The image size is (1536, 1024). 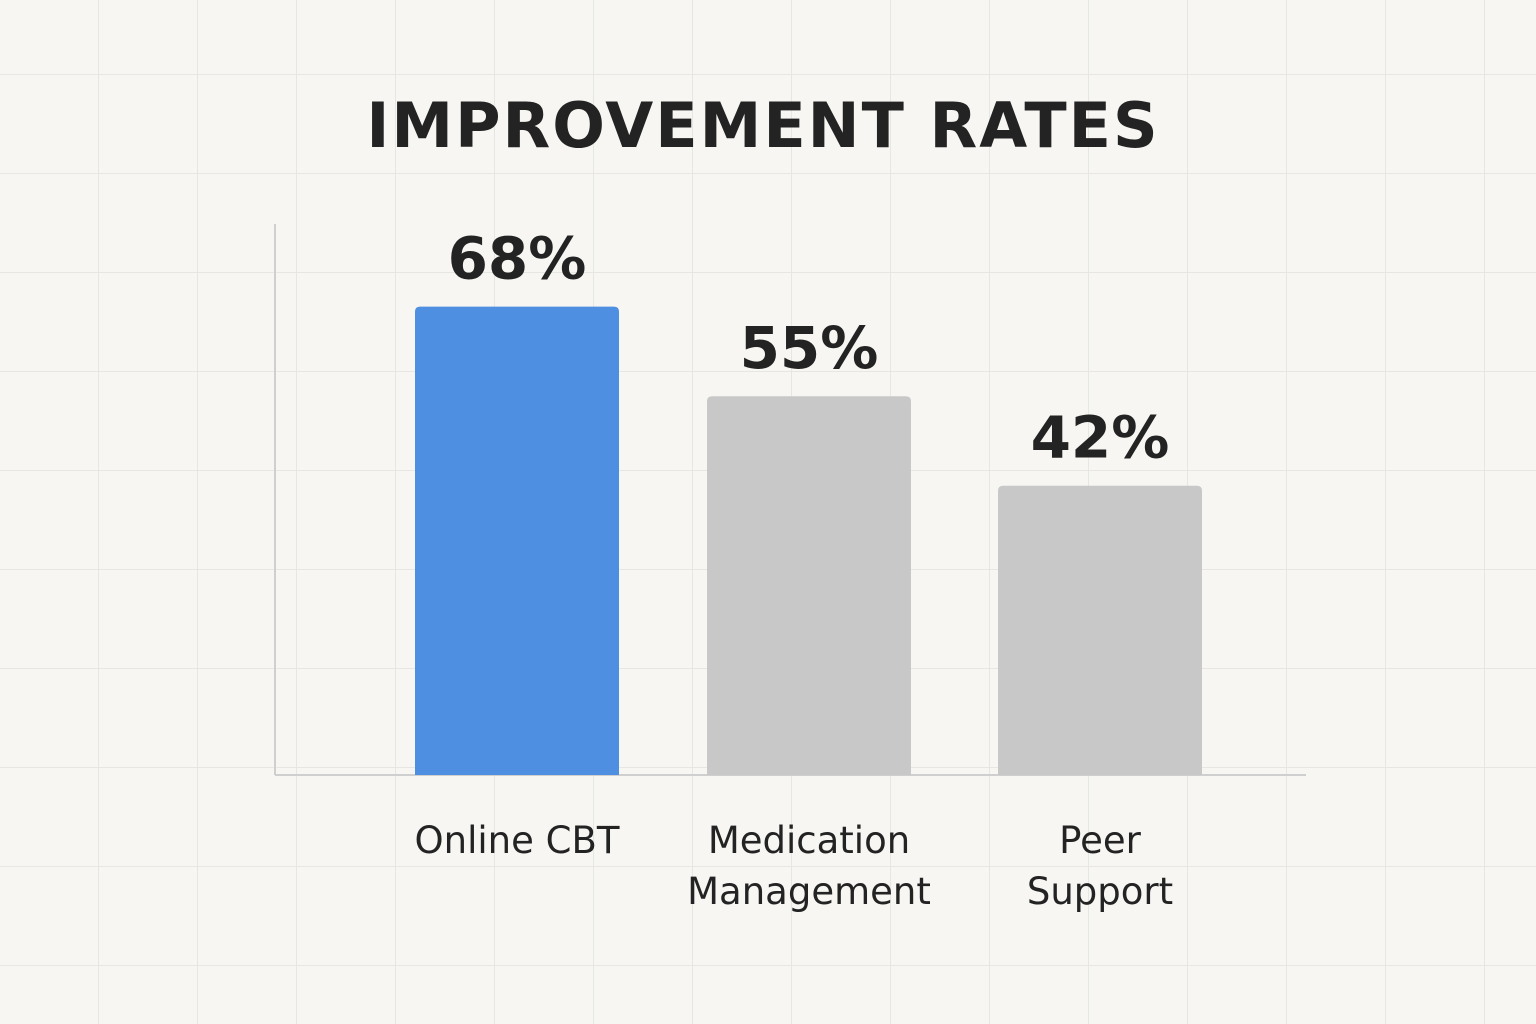 I want to click on category-label: Peer Support, so click(x=1100, y=866).